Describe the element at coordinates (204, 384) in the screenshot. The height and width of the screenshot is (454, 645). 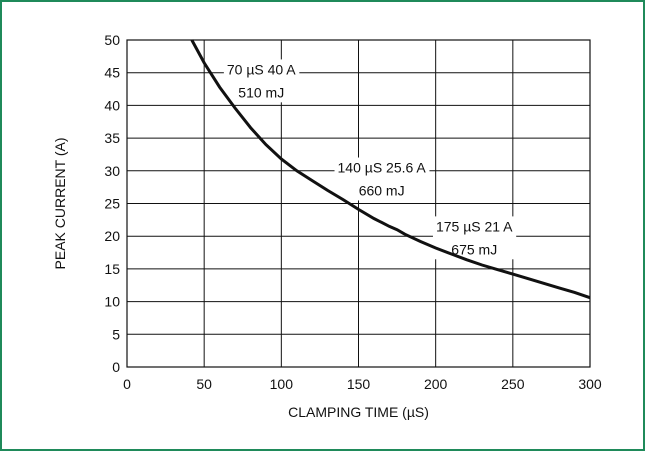
I see `x-tick-label: 50` at that location.